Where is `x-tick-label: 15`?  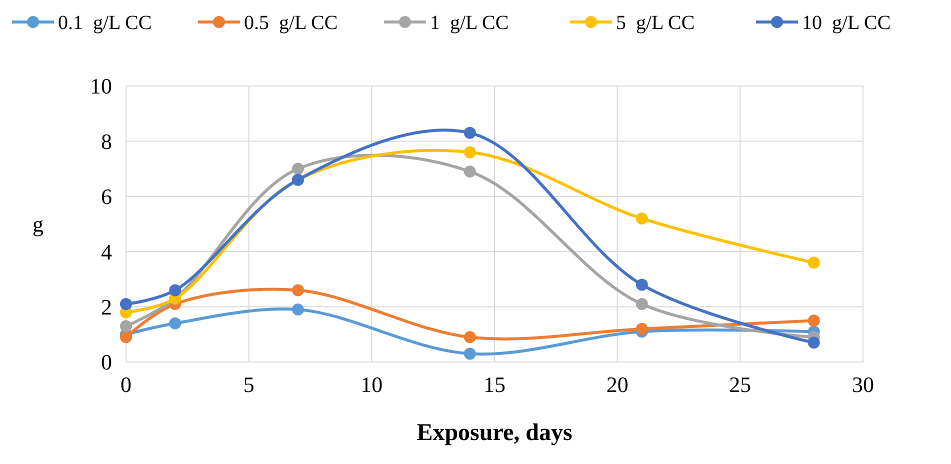
x-tick-label: 15 is located at coordinates (495, 384).